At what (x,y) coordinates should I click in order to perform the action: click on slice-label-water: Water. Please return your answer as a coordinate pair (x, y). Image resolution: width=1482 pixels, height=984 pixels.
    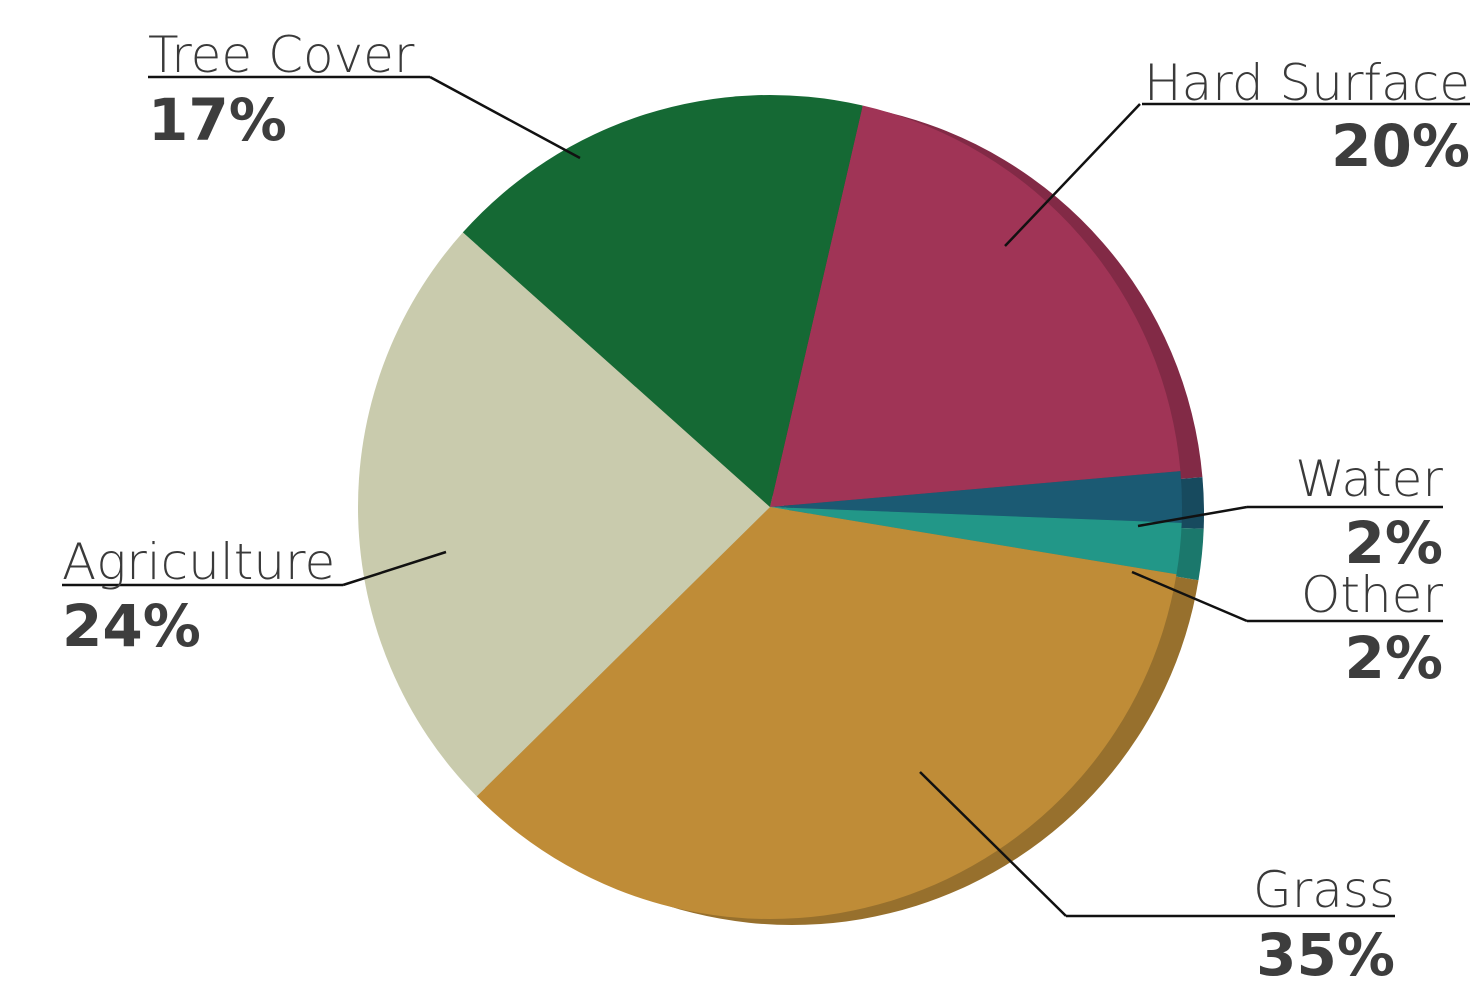
    Looking at the image, I should click on (1369, 479).